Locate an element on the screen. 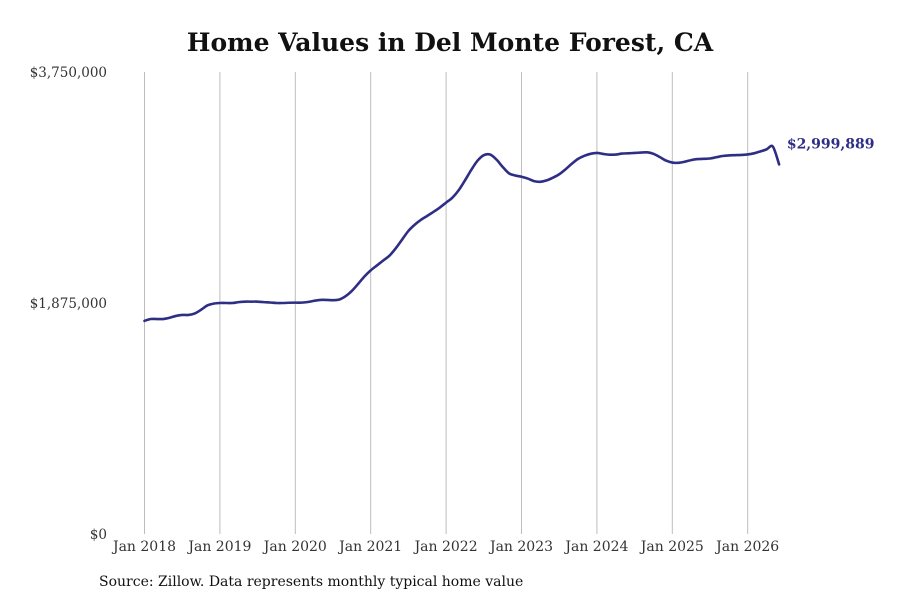  y-tick-label: $1,875,000 is located at coordinates (68, 304).